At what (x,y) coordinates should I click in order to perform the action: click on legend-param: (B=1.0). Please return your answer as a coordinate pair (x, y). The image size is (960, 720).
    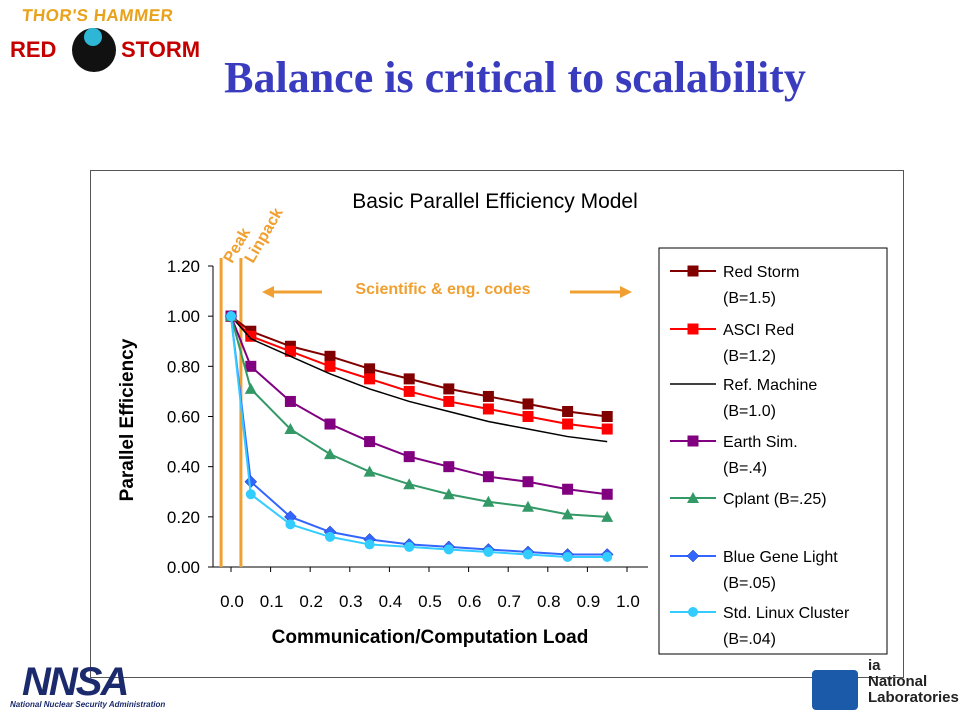
    Looking at the image, I should click on (749, 411).